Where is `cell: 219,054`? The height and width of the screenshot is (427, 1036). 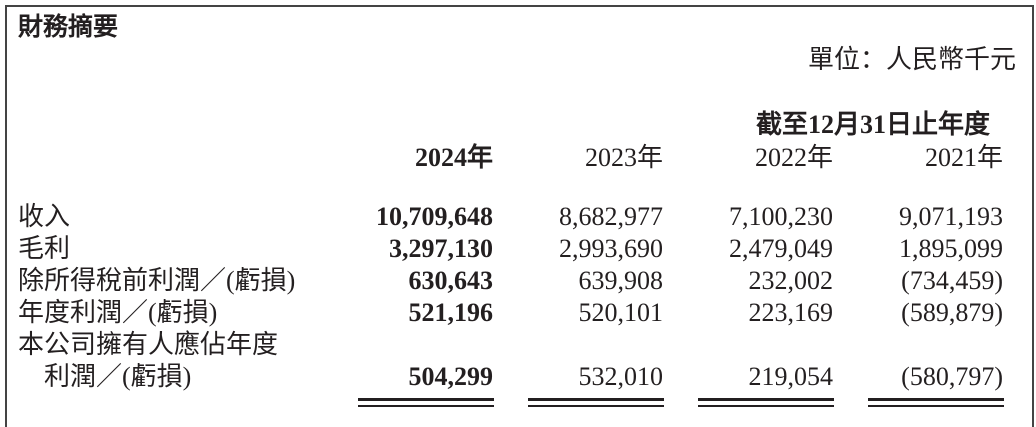 cell: 219,054 is located at coordinates (791, 376).